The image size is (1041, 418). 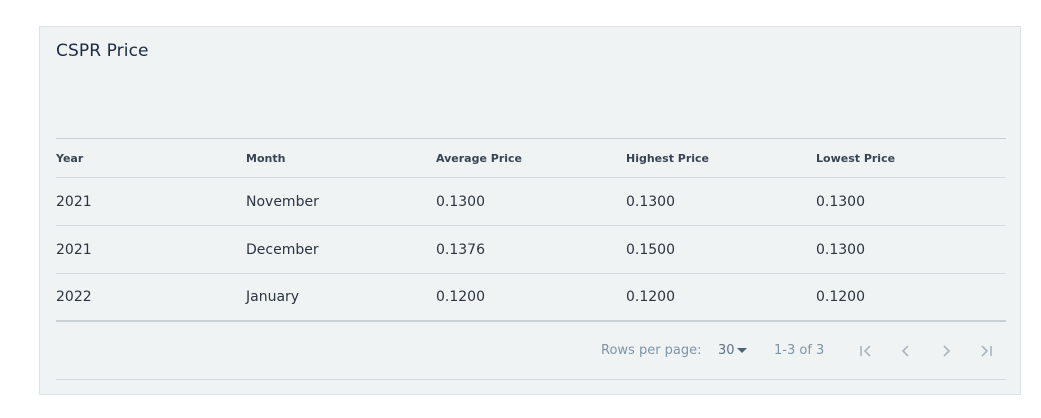 I want to click on cell-month: November, so click(x=282, y=201).